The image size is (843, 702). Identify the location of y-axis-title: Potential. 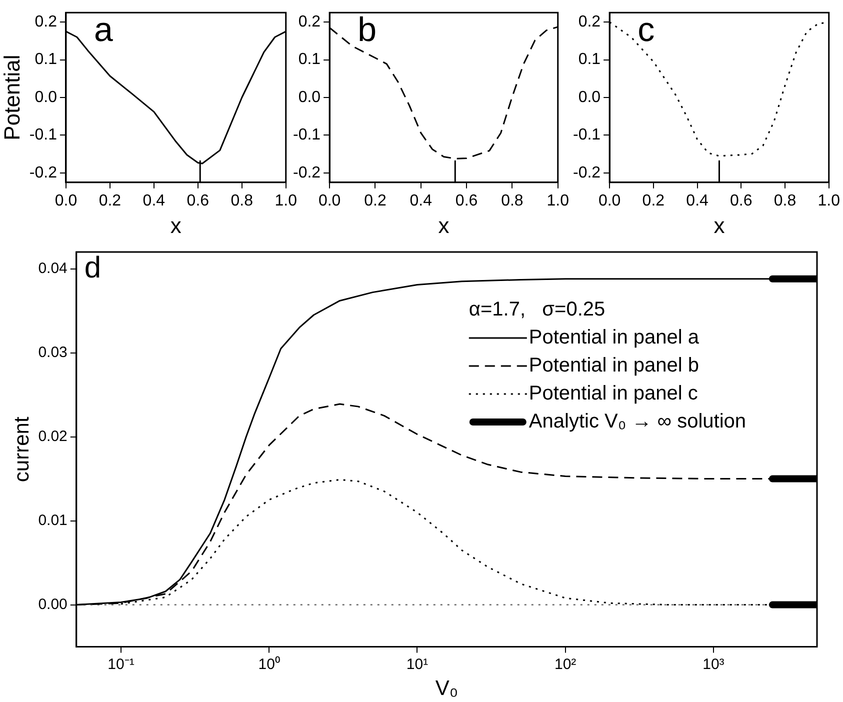
(12, 97).